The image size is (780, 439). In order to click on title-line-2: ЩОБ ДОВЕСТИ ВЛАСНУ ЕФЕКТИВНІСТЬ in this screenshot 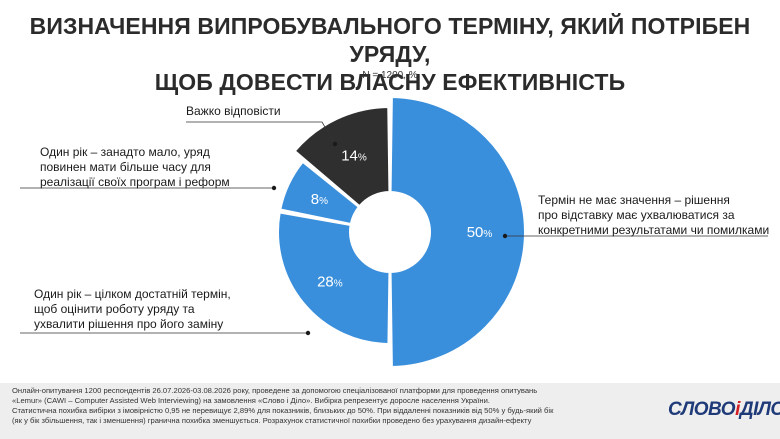, I will do `click(390, 82)`.